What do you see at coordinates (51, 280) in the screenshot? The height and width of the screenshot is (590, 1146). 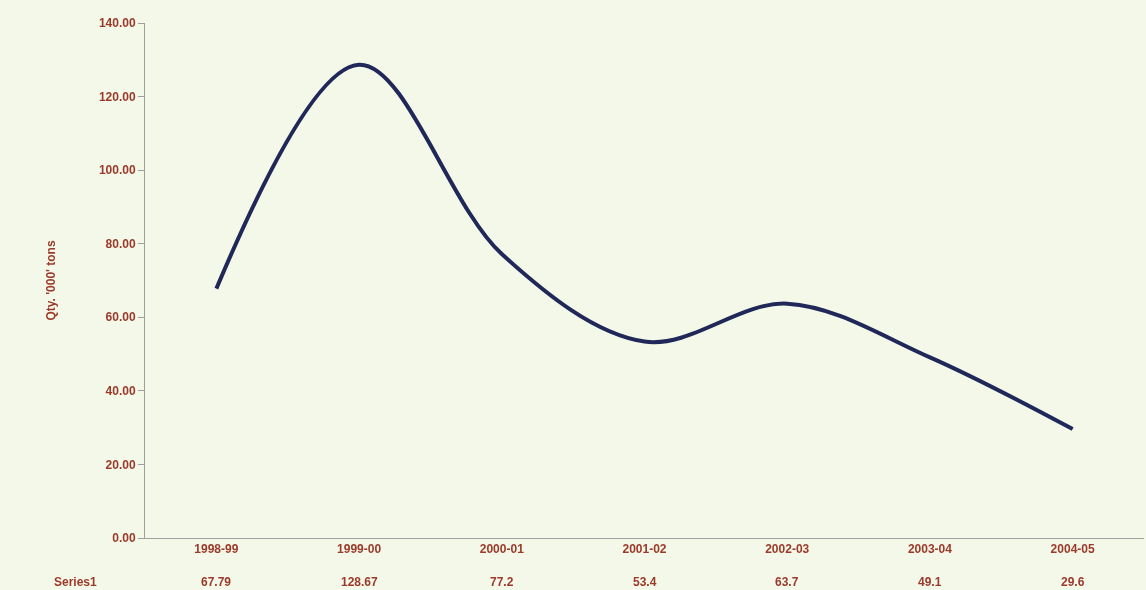 I see `y-axis-title: Qty. '000' tons` at bounding box center [51, 280].